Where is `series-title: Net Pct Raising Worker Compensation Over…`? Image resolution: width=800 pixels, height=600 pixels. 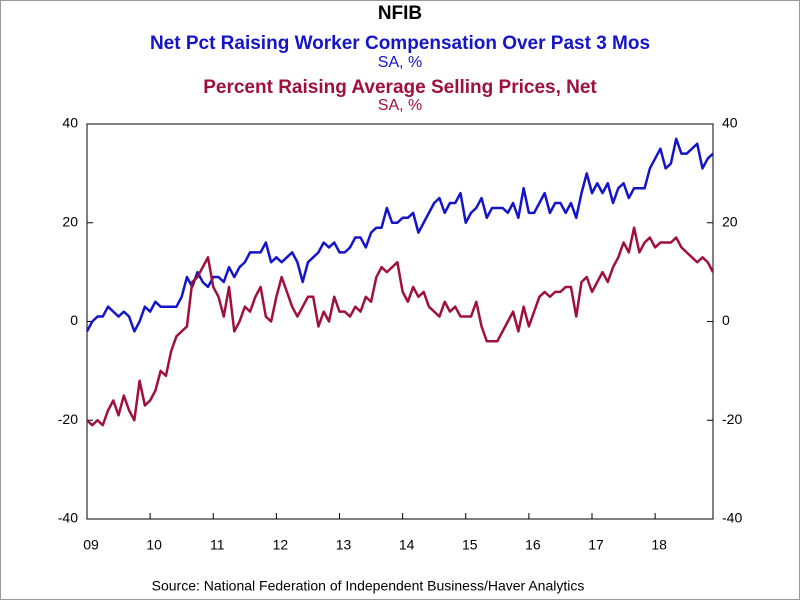
series-title: Net Pct Raising Worker Compensation Over… is located at coordinates (400, 43).